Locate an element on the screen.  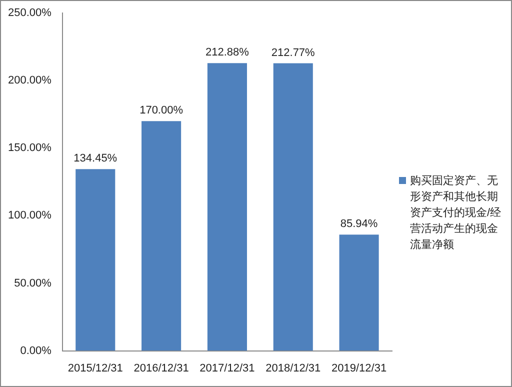
x-tick-label: 2015/12/31 is located at coordinates (95, 368).